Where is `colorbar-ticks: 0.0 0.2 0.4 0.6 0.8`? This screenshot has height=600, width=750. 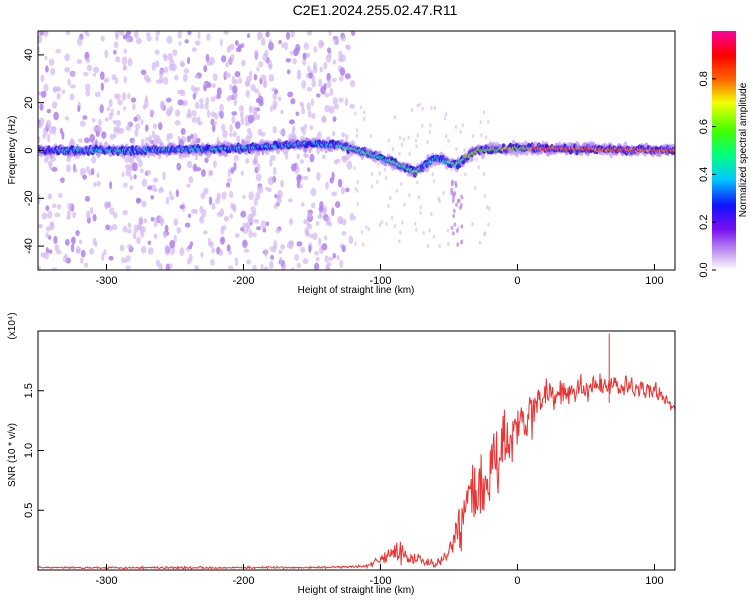 colorbar-ticks: 0.0 0.2 0.4 0.6 0.8 is located at coordinates (707, 174).